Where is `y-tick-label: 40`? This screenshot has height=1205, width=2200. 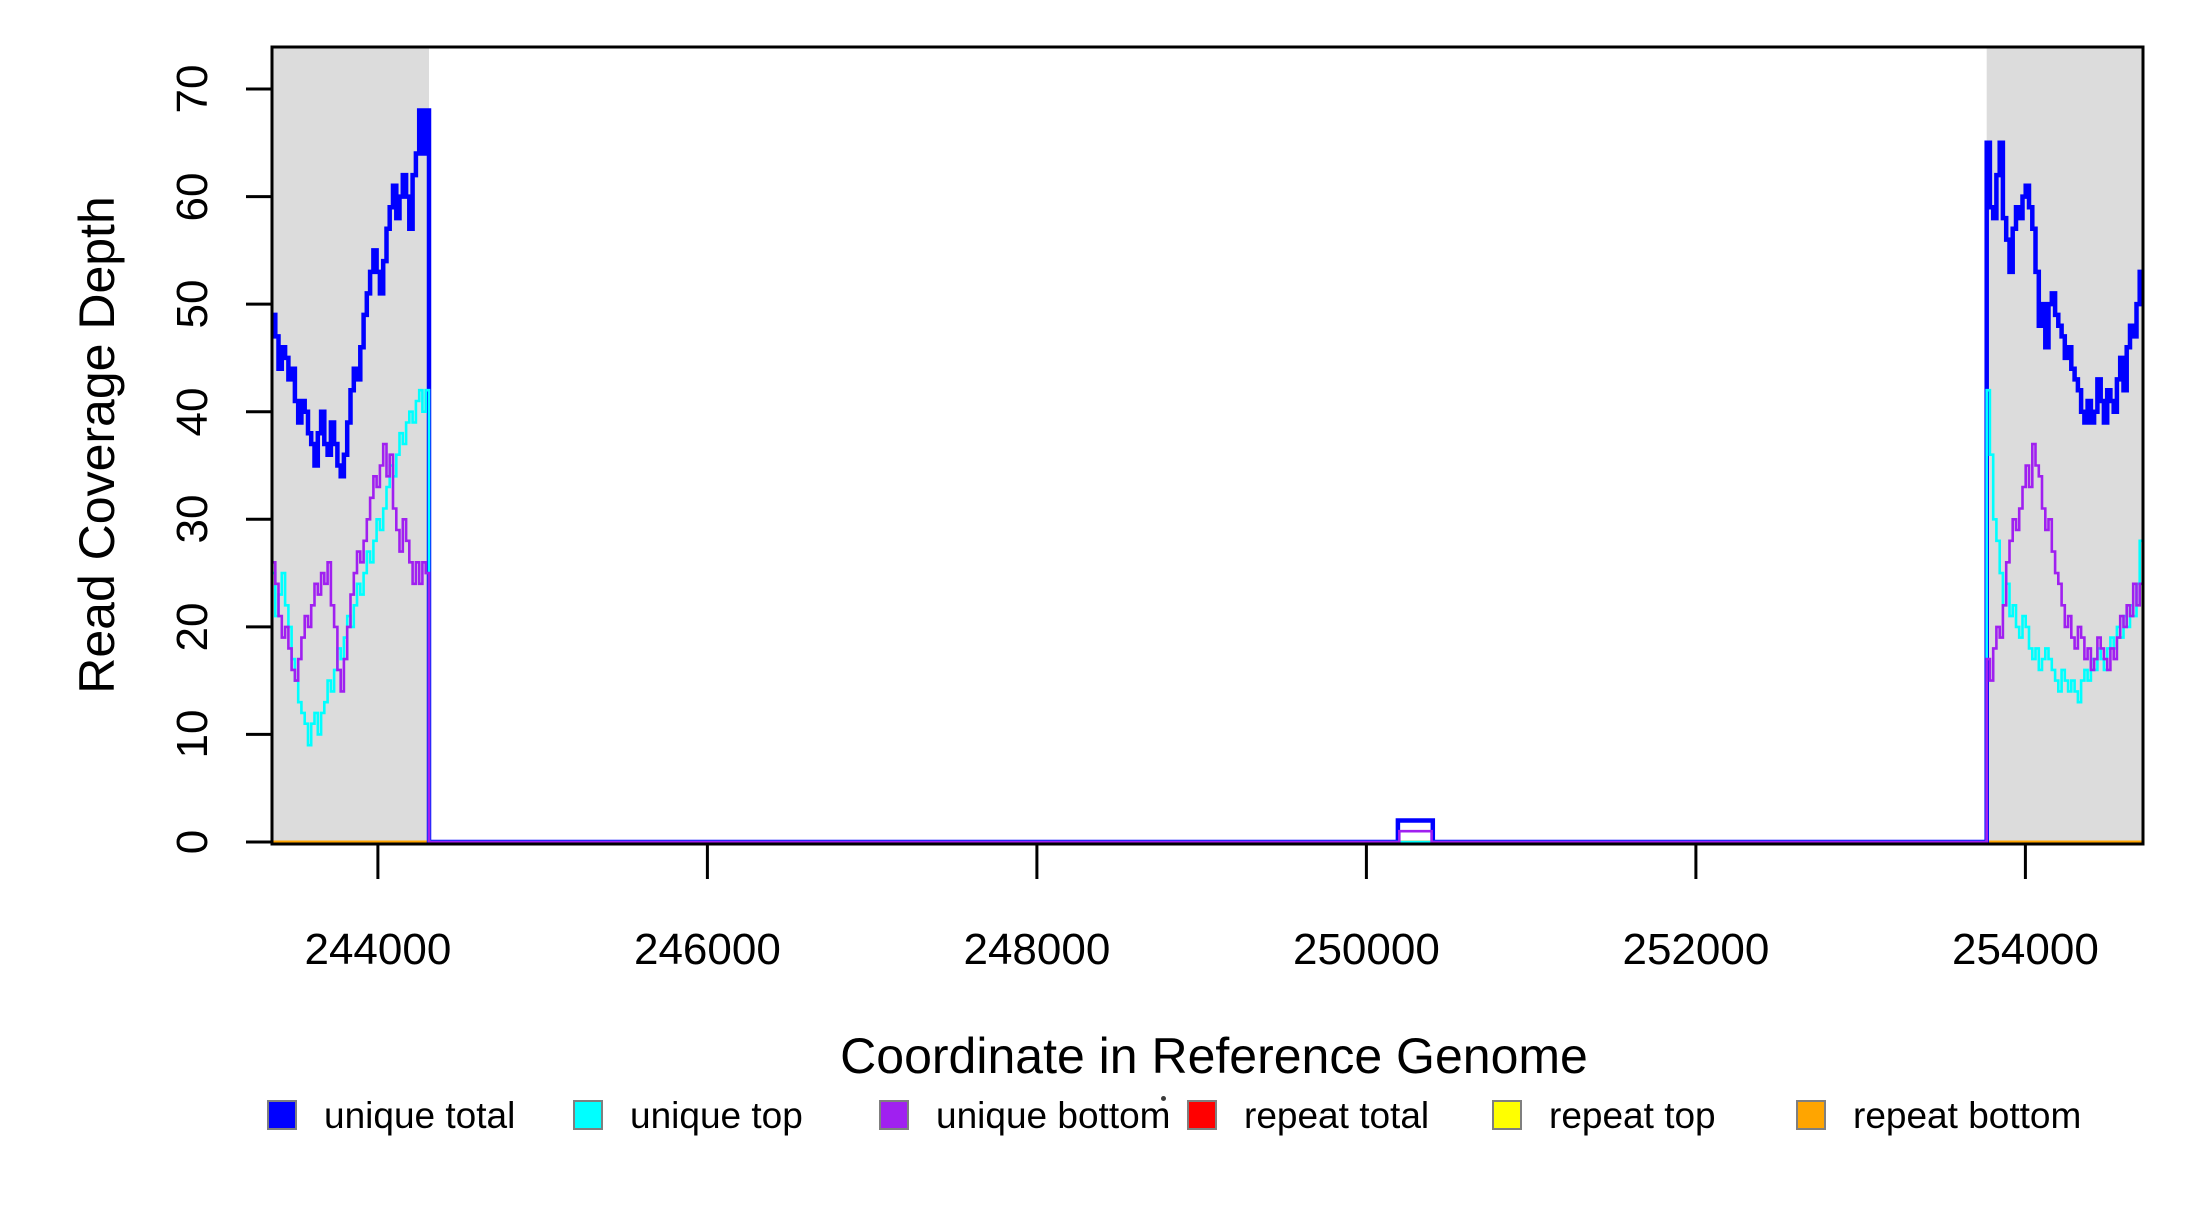
y-tick-label: 40 is located at coordinates (192, 412).